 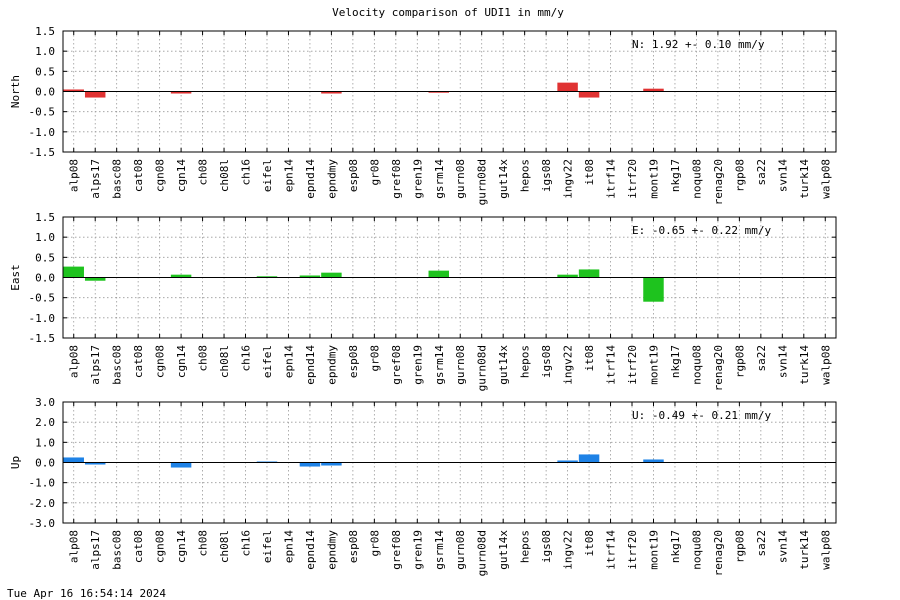 I want to click on bar-eifel, so click(x=267, y=277).